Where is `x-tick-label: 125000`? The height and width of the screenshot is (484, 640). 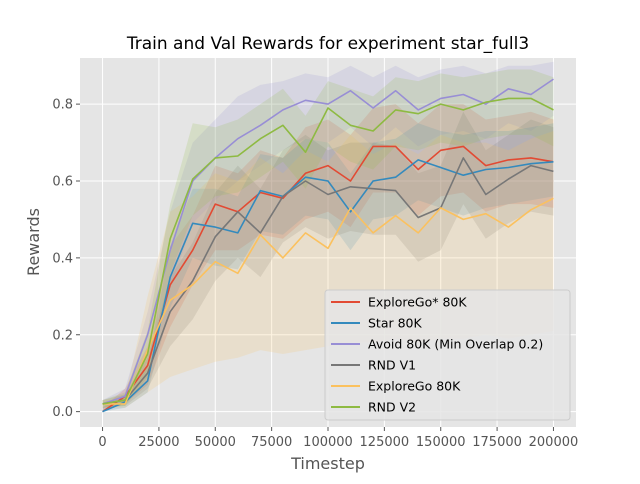
x-tick-label: 125000 is located at coordinates (385, 442).